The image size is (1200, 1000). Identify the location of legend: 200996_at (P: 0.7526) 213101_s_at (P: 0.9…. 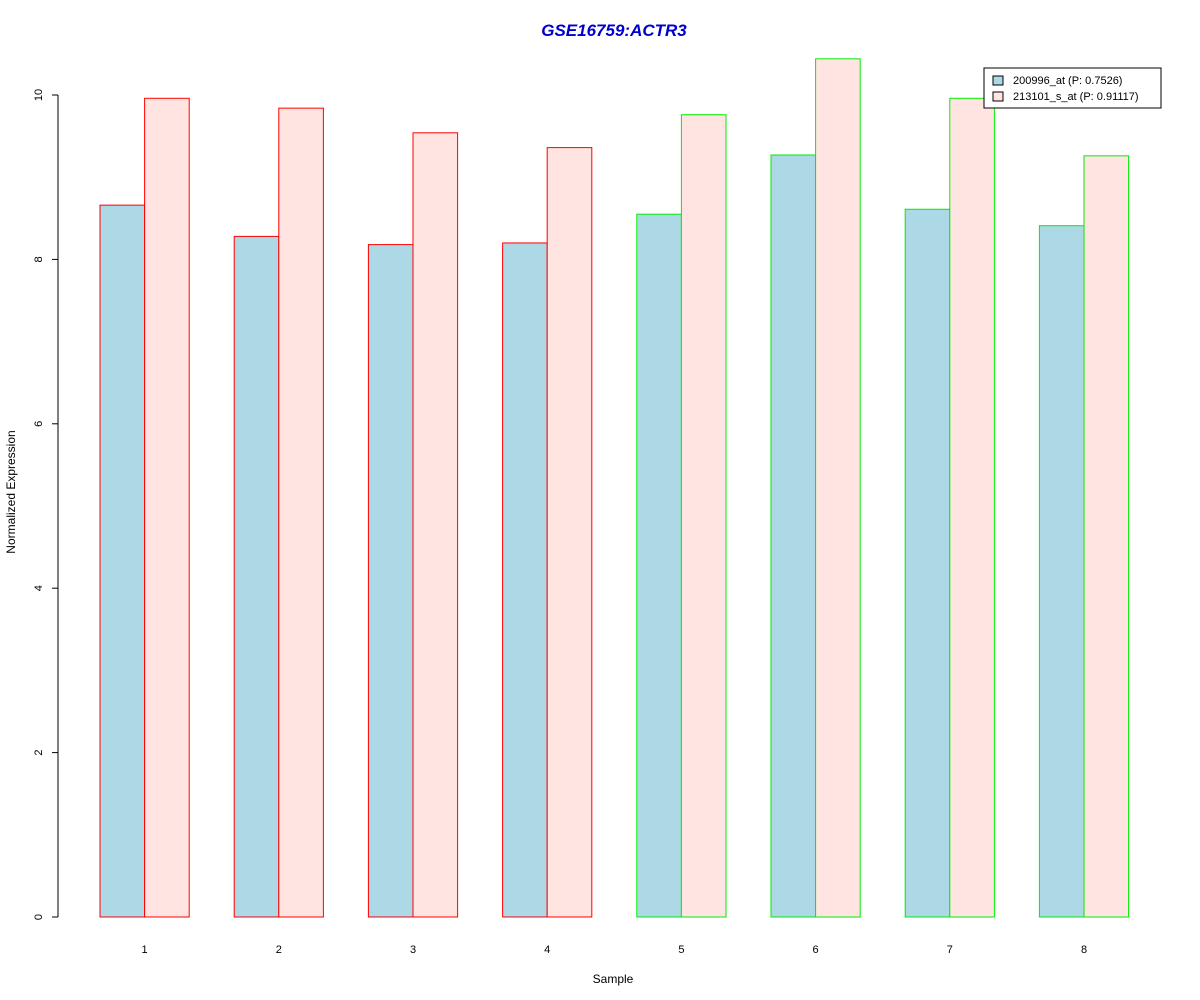
(1072, 88).